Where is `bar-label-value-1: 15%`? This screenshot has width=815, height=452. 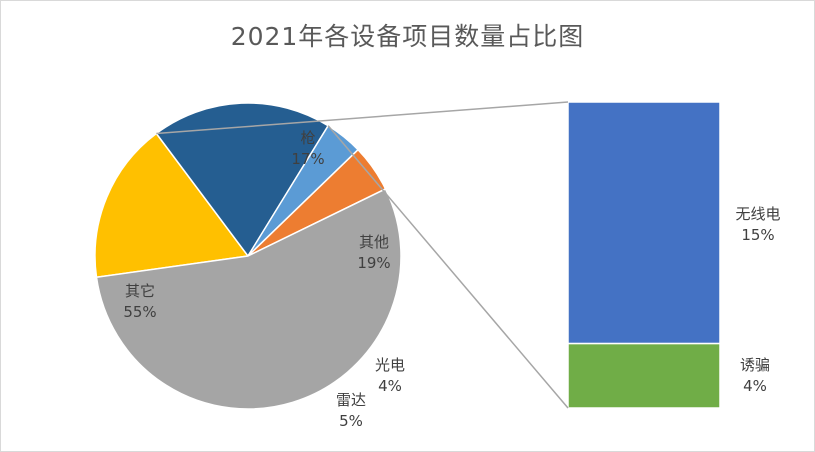 bar-label-value-1: 15% is located at coordinates (757, 235).